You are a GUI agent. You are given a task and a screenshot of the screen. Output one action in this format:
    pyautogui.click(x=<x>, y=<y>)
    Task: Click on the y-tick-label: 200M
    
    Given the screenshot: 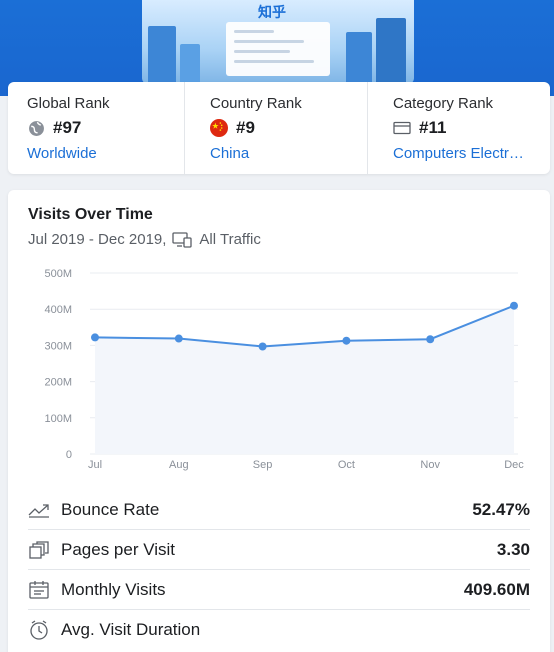 What is the action you would take?
    pyautogui.click(x=58, y=383)
    